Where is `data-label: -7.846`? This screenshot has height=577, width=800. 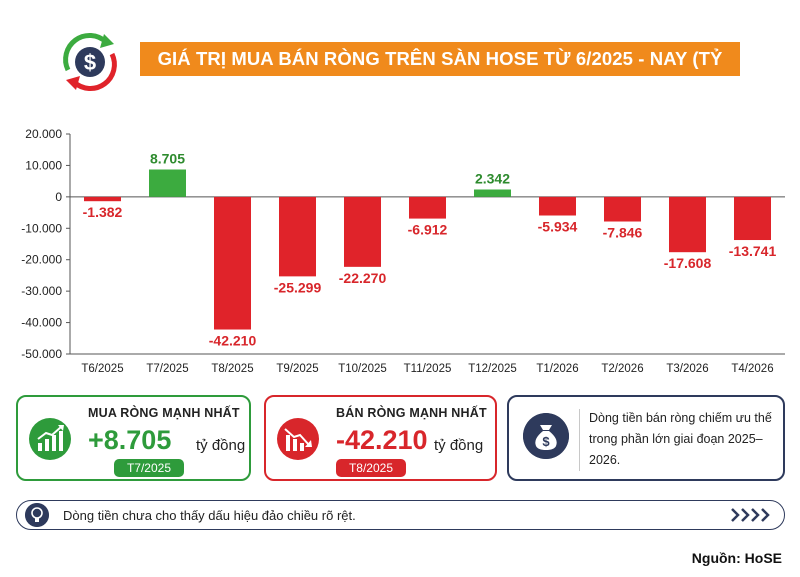
data-label: -7.846 is located at coordinates (623, 233).